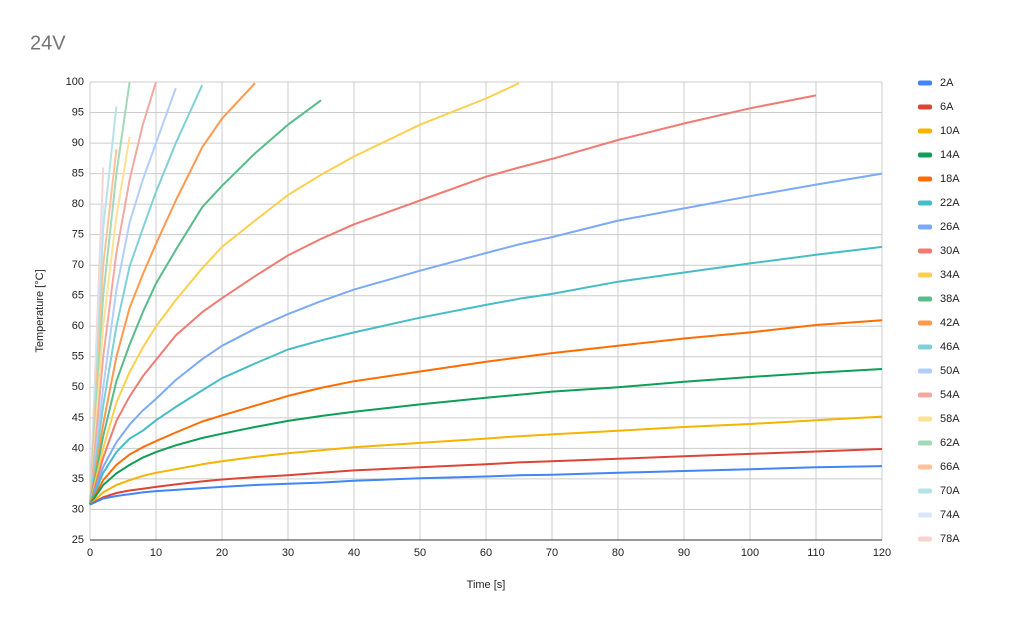  Describe the element at coordinates (90, 553) in the screenshot. I see `x-tick-label: 0` at that location.